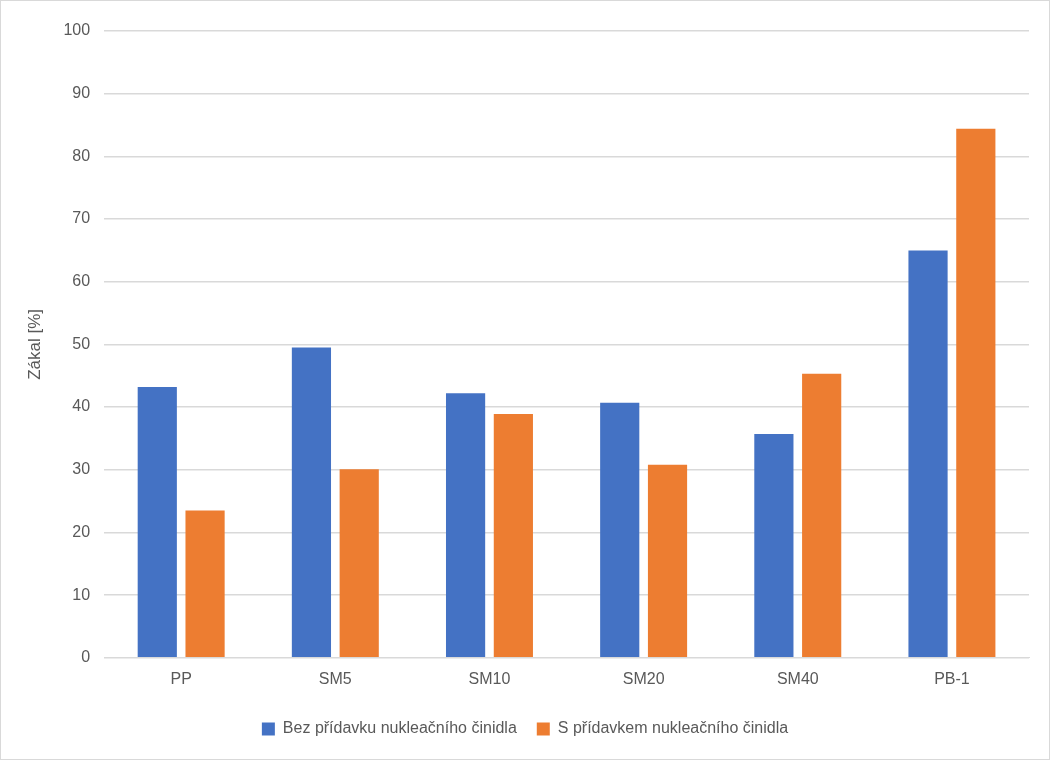 The width and height of the screenshot is (1054, 762). What do you see at coordinates (81, 155) in the screenshot?
I see `y-tick-label: 80` at bounding box center [81, 155].